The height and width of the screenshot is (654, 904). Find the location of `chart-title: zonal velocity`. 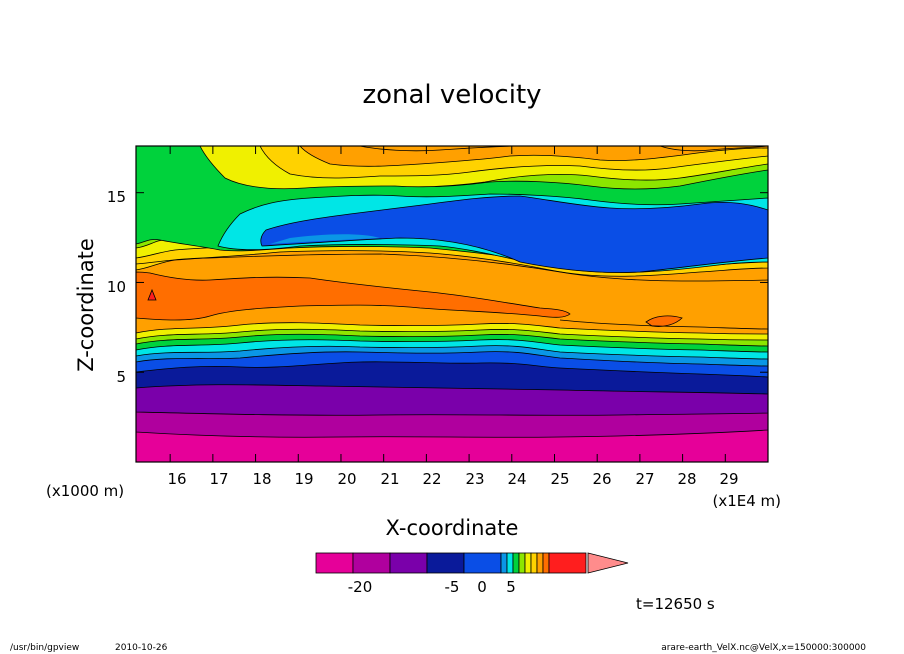

chart-title: zonal velocity is located at coordinates (451, 95).